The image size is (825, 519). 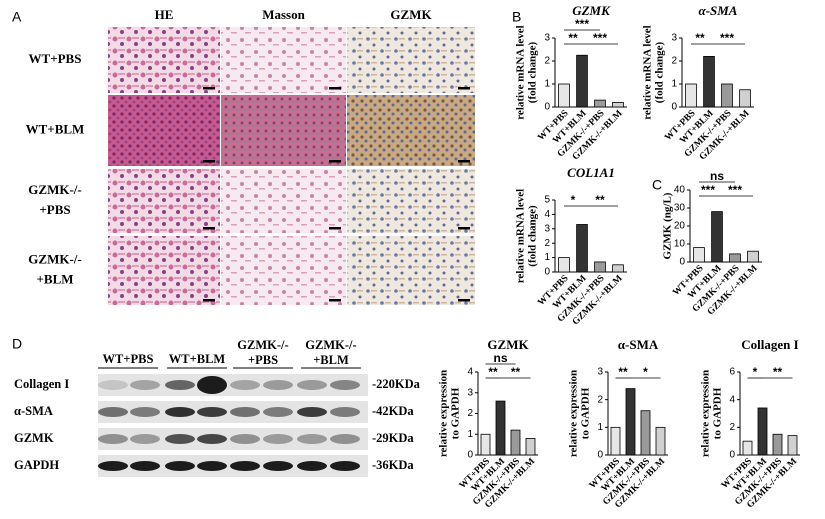 I want to click on row-label: +BLM, so click(x=54, y=278).